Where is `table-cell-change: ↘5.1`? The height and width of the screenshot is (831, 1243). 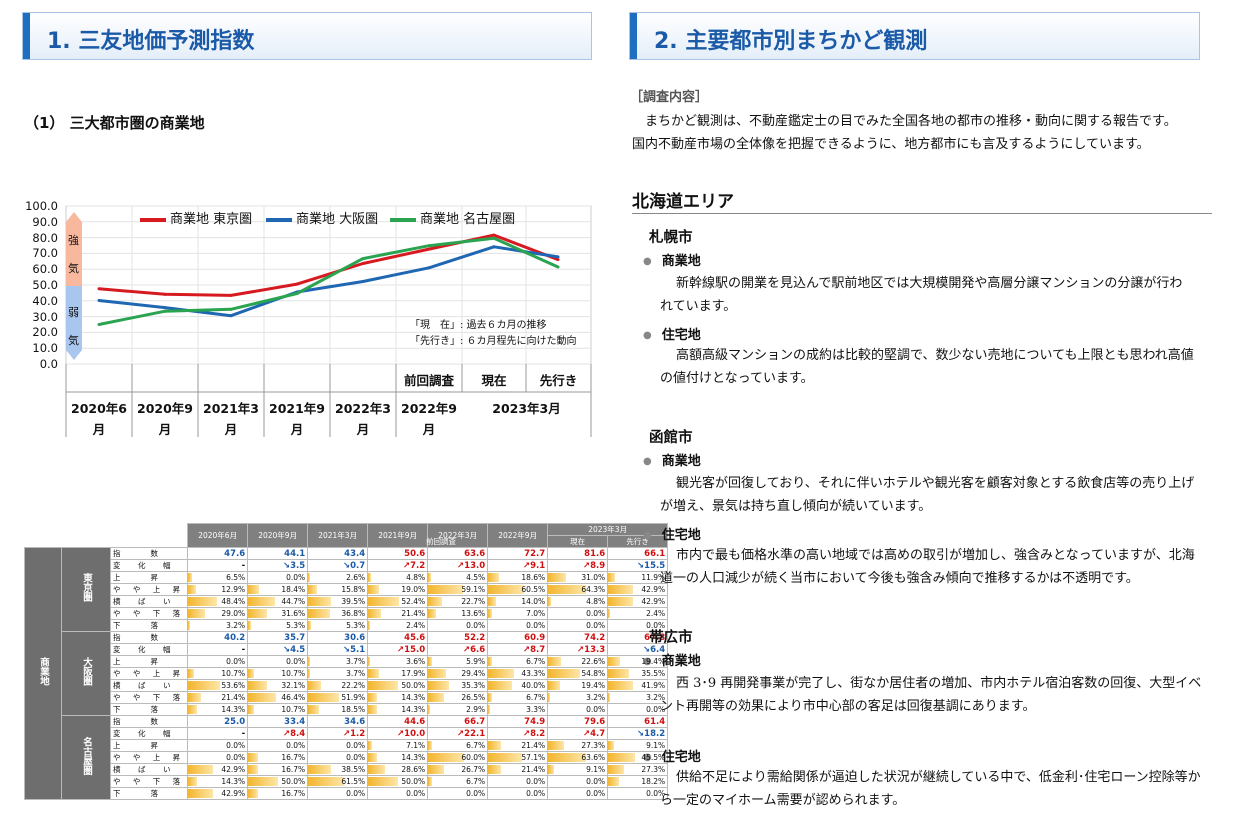
table-cell-change: ↘5.1 is located at coordinates (338, 649).